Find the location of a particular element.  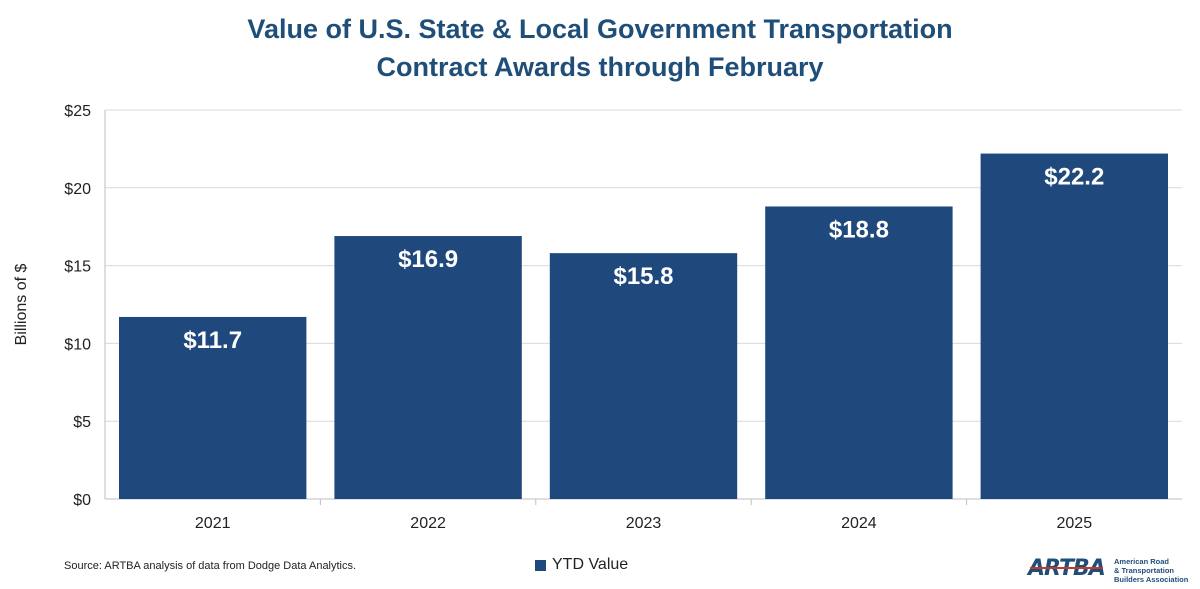

legend-swatch is located at coordinates (540, 565).